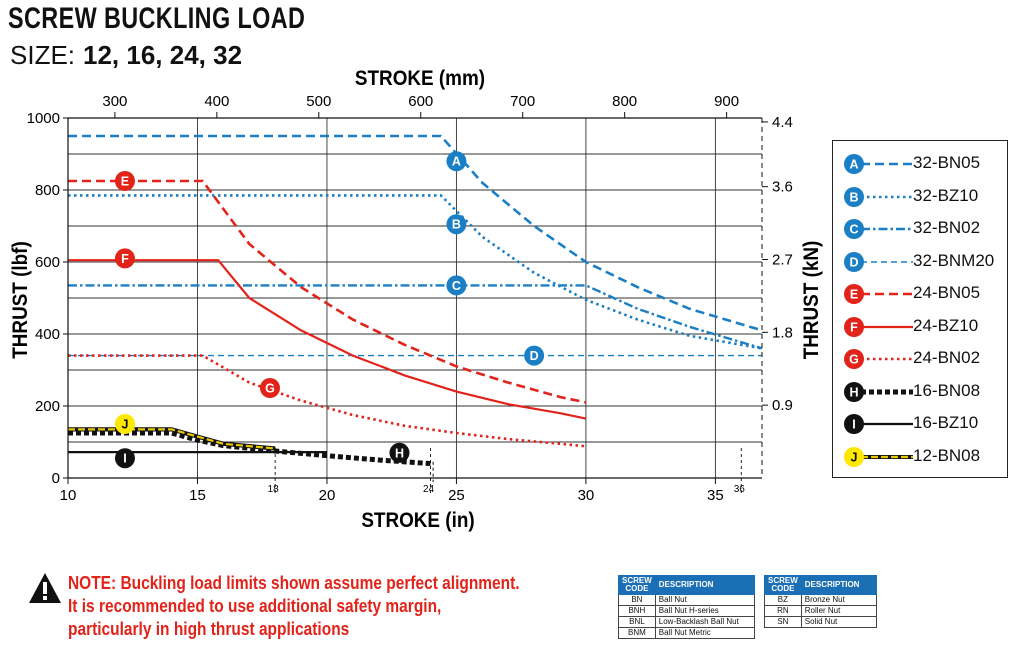 This screenshot has width=1024, height=664. Describe the element at coordinates (124, 459) in the screenshot. I see `badge-letter: I` at that location.